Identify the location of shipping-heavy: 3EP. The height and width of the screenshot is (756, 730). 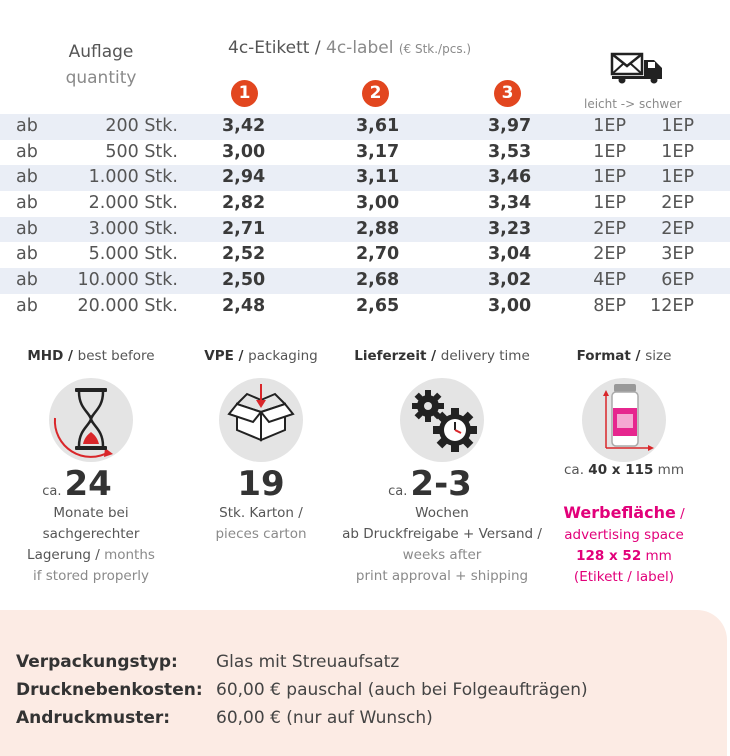
(677, 254).